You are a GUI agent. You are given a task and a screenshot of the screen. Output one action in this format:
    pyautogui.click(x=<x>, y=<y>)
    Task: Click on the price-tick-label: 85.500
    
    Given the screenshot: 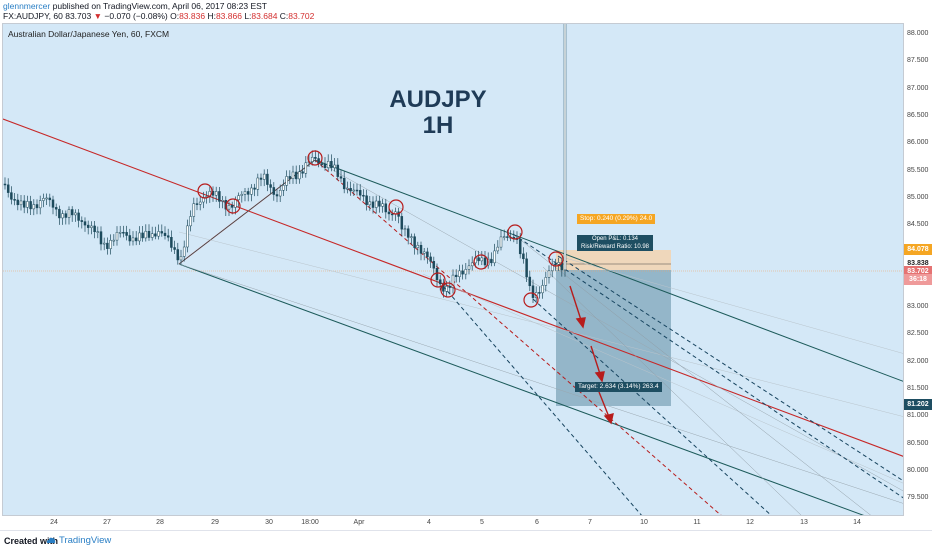 What is the action you would take?
    pyautogui.click(x=918, y=170)
    